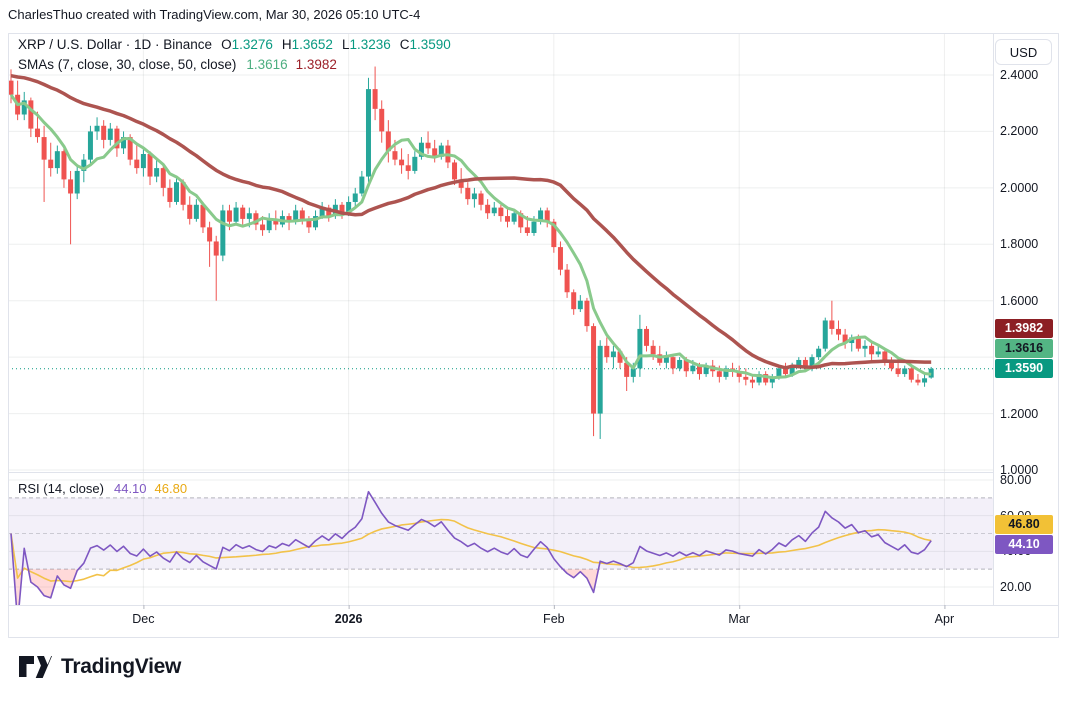  I want to click on price-axis-label: 1.6000, so click(1019, 300).